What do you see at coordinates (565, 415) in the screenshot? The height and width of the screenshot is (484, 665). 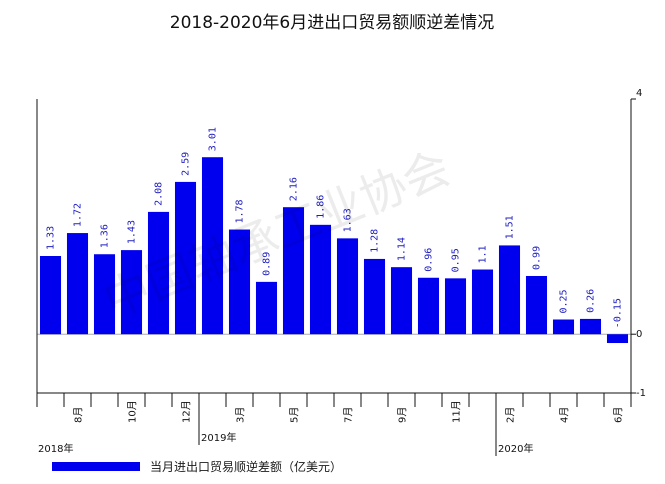 I see `x-tick-label: 4月` at bounding box center [565, 415].